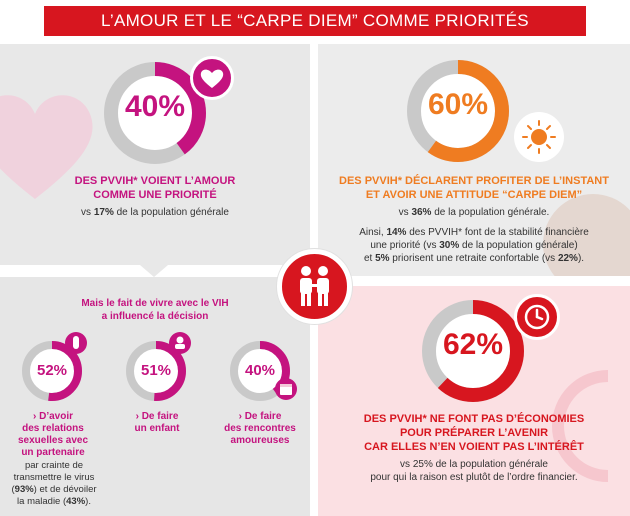 The width and height of the screenshot is (630, 516). I want to click on heart-icon, so click(212, 78).